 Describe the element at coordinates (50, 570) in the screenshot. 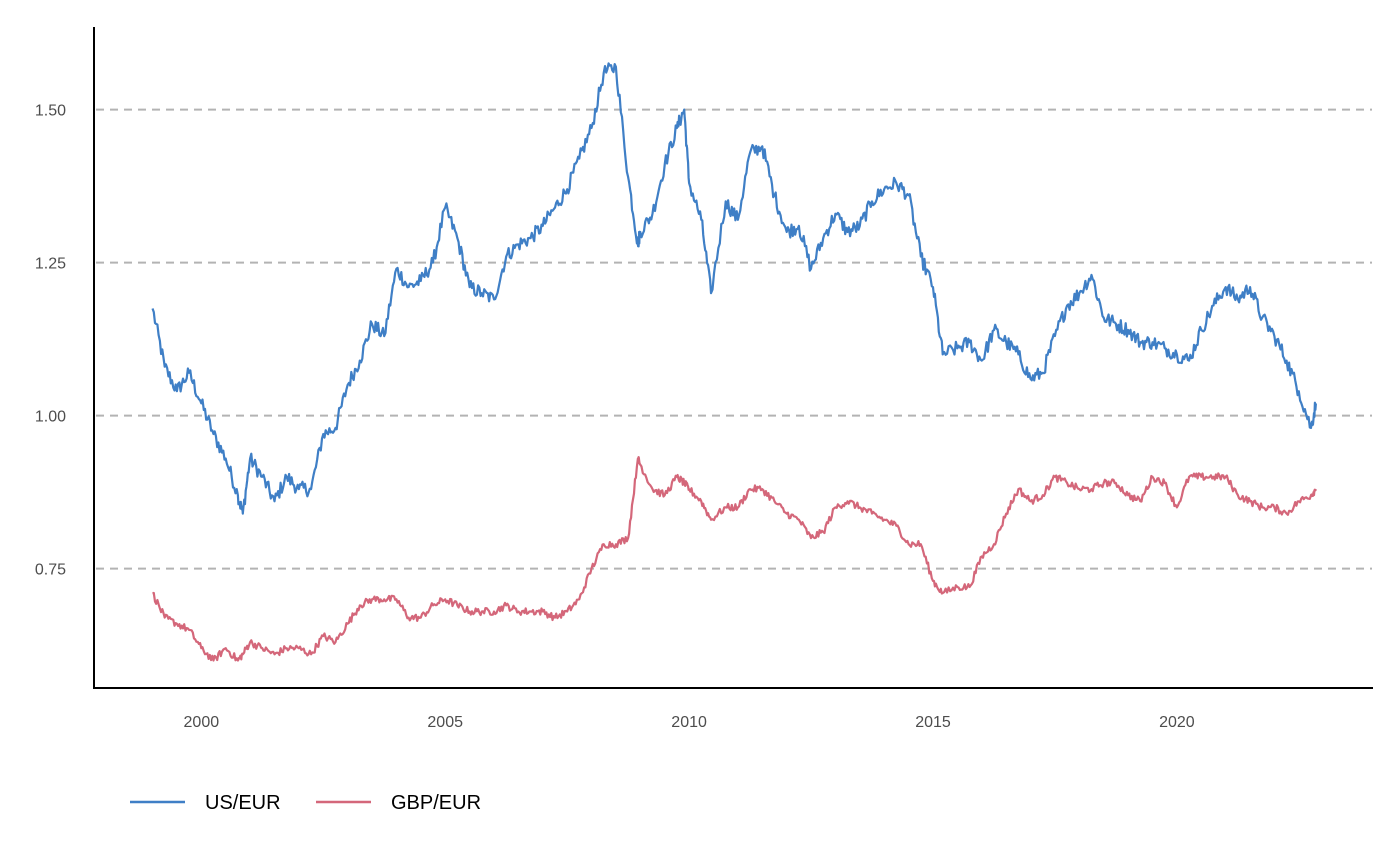

I see `y-tick-label: 0.75` at that location.